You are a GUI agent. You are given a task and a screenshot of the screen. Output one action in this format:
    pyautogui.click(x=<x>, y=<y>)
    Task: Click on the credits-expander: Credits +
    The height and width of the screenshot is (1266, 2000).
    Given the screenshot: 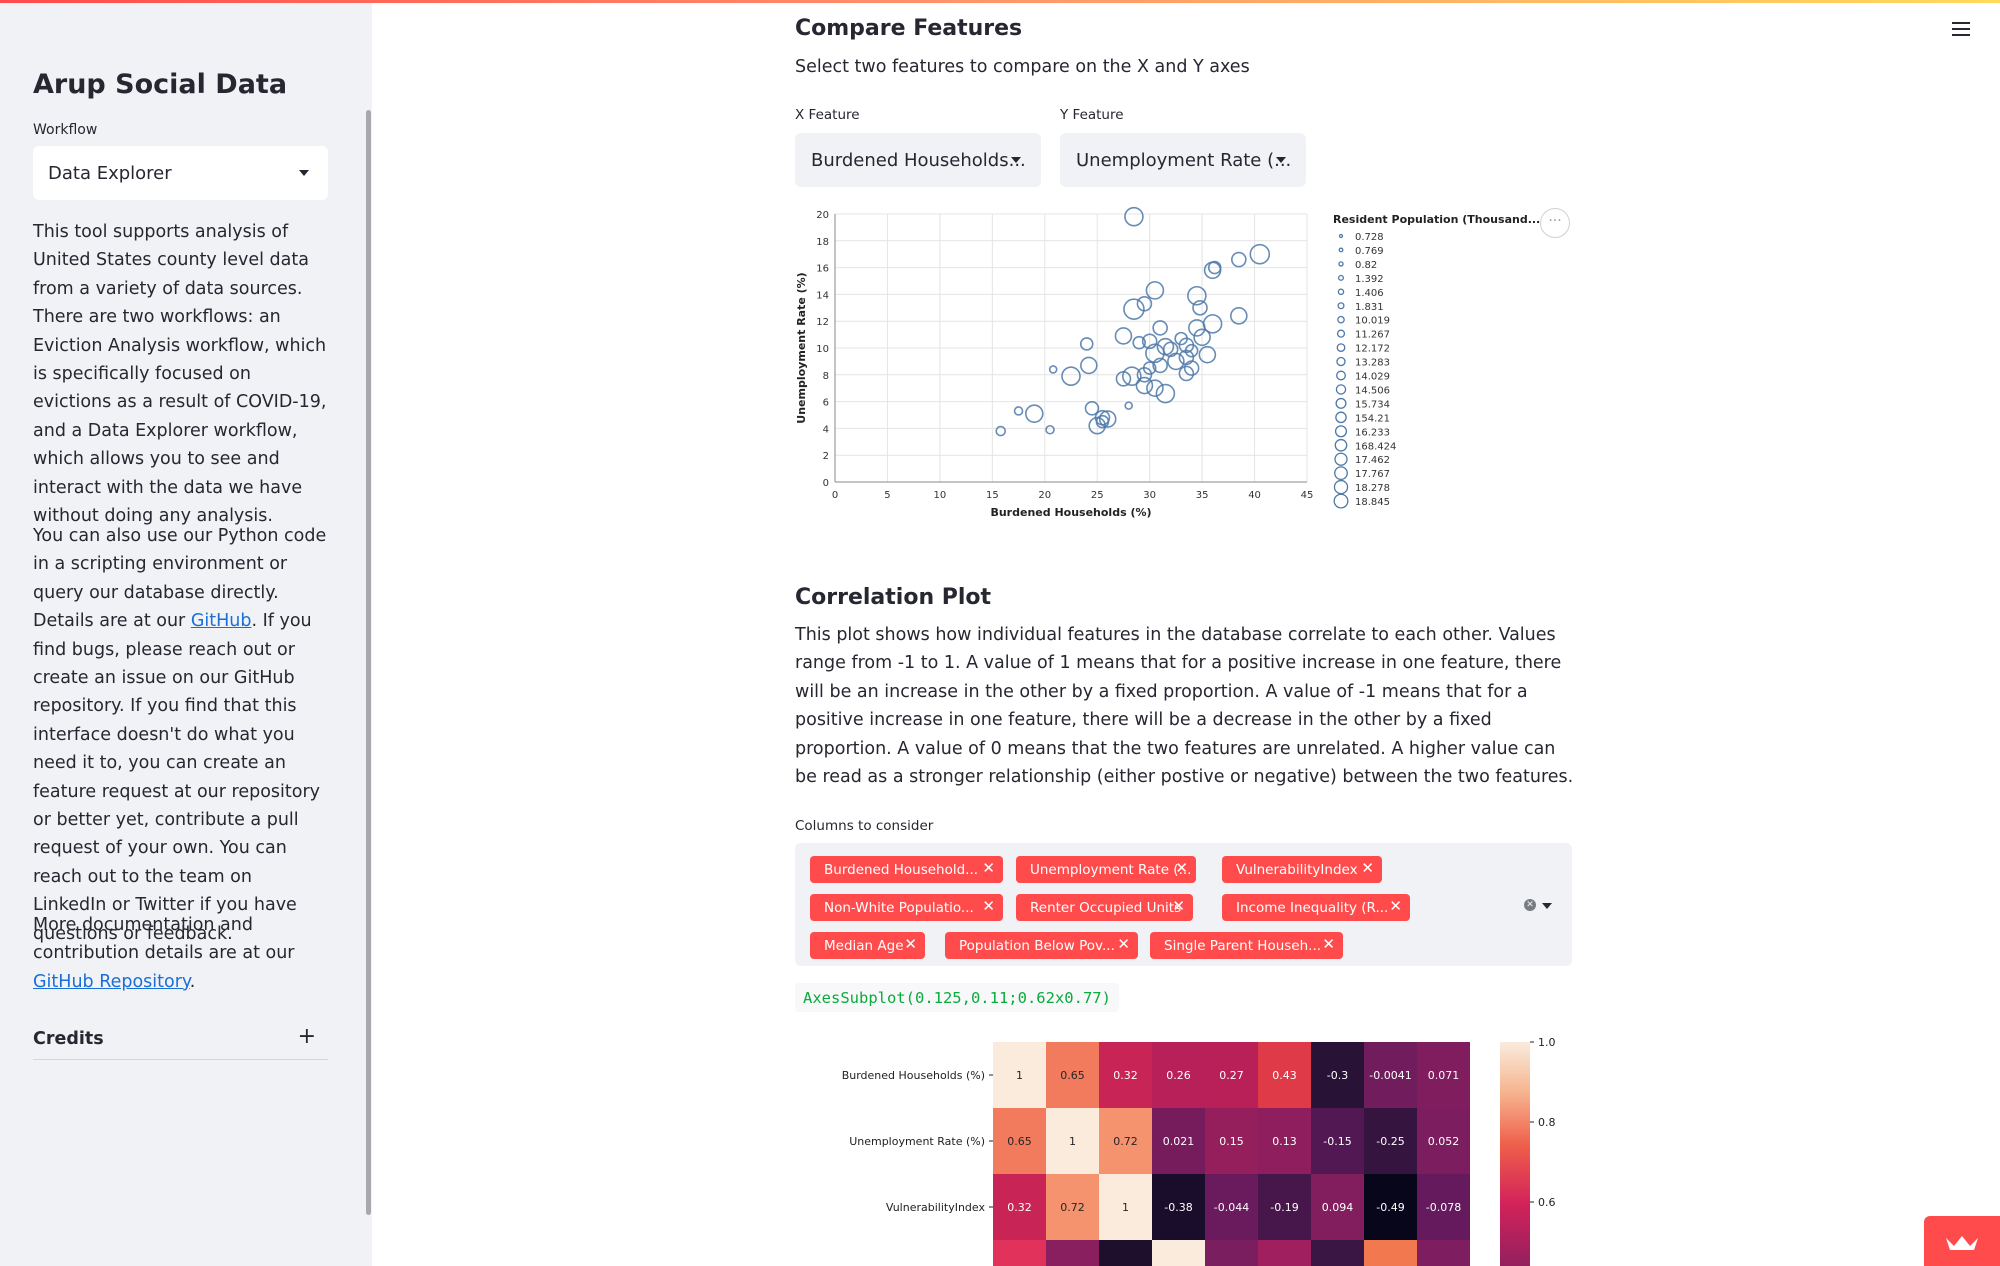 What is the action you would take?
    pyautogui.click(x=180, y=1039)
    